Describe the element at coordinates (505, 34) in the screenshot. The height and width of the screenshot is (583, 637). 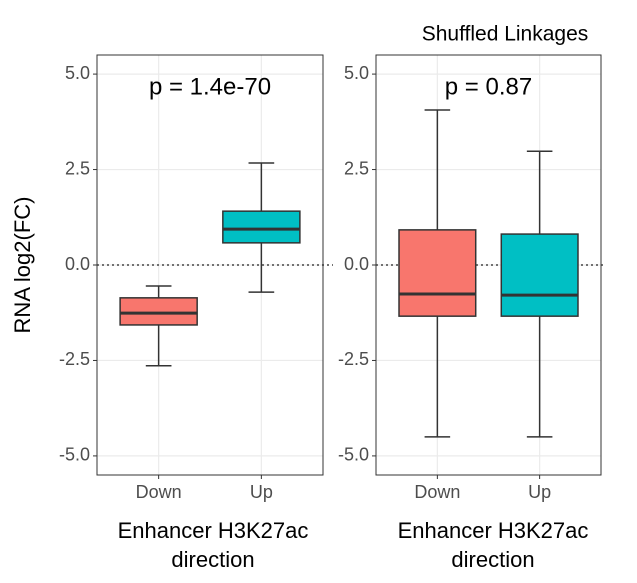
I see `chart-title: Shuffled Linkages` at that location.